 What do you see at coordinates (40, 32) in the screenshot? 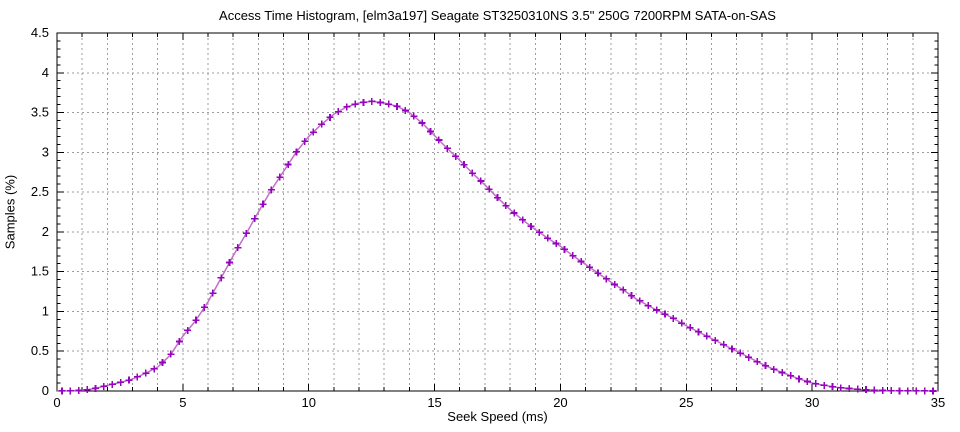
I see `y-tick-label: 4.5` at bounding box center [40, 32].